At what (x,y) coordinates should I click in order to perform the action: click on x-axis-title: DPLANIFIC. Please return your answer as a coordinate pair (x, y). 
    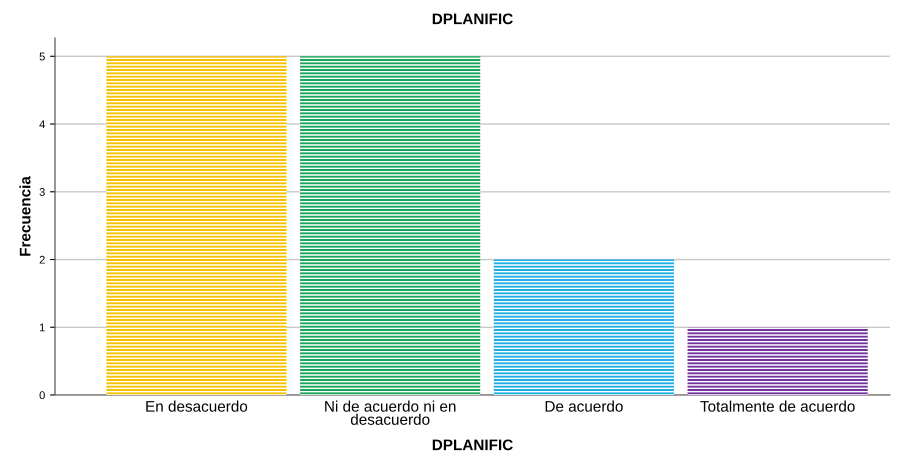
    Looking at the image, I should click on (472, 444).